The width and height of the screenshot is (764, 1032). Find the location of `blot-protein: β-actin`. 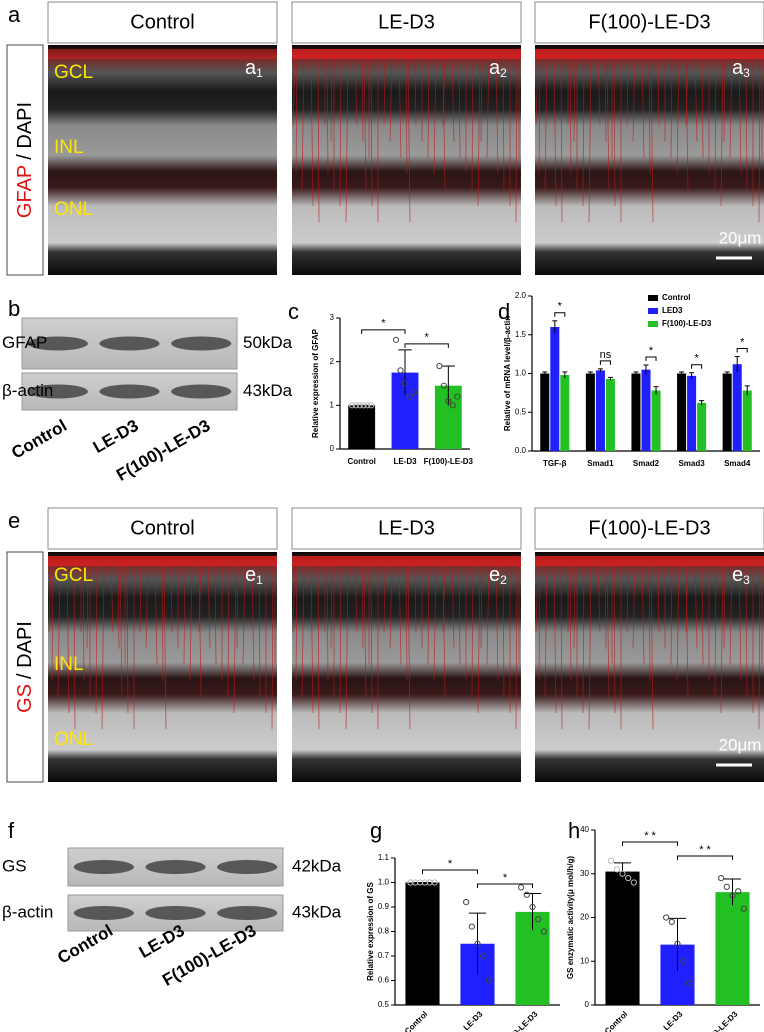

blot-protein: β-actin is located at coordinates (27, 390).